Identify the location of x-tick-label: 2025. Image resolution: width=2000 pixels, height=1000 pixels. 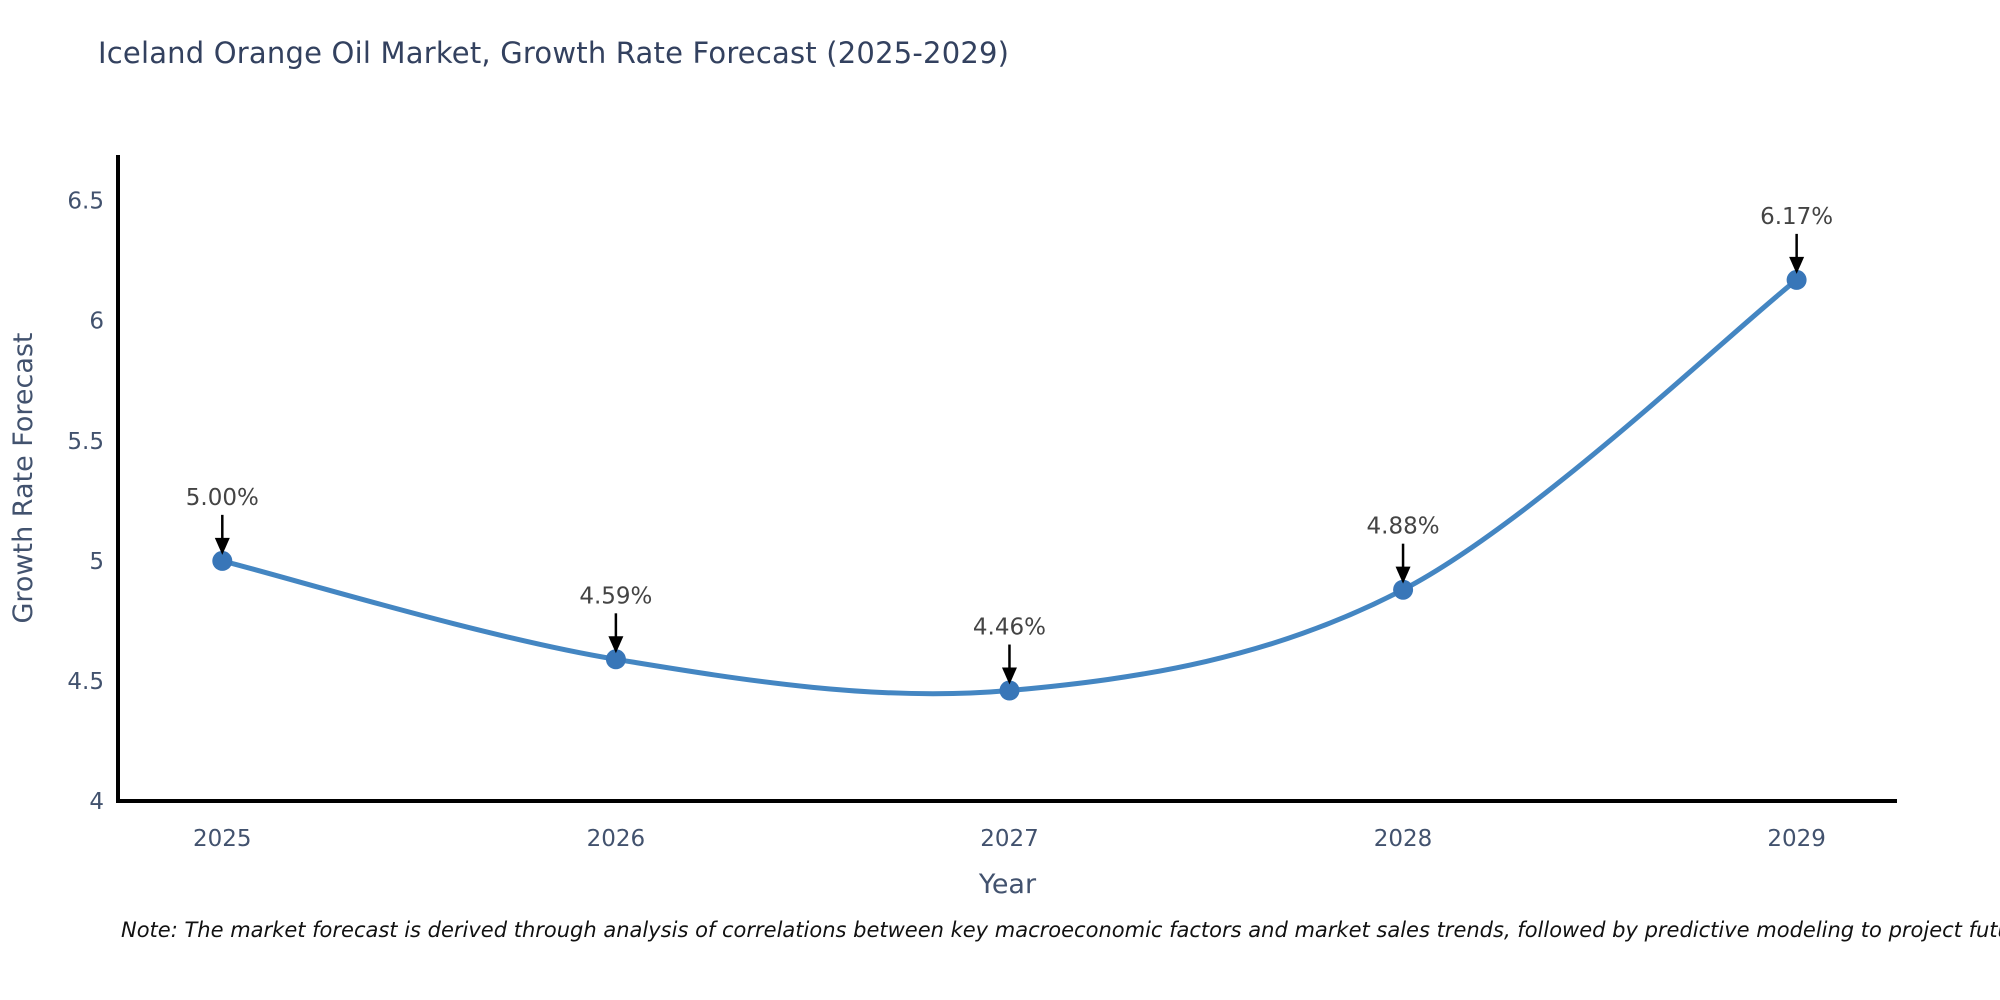
(222, 839).